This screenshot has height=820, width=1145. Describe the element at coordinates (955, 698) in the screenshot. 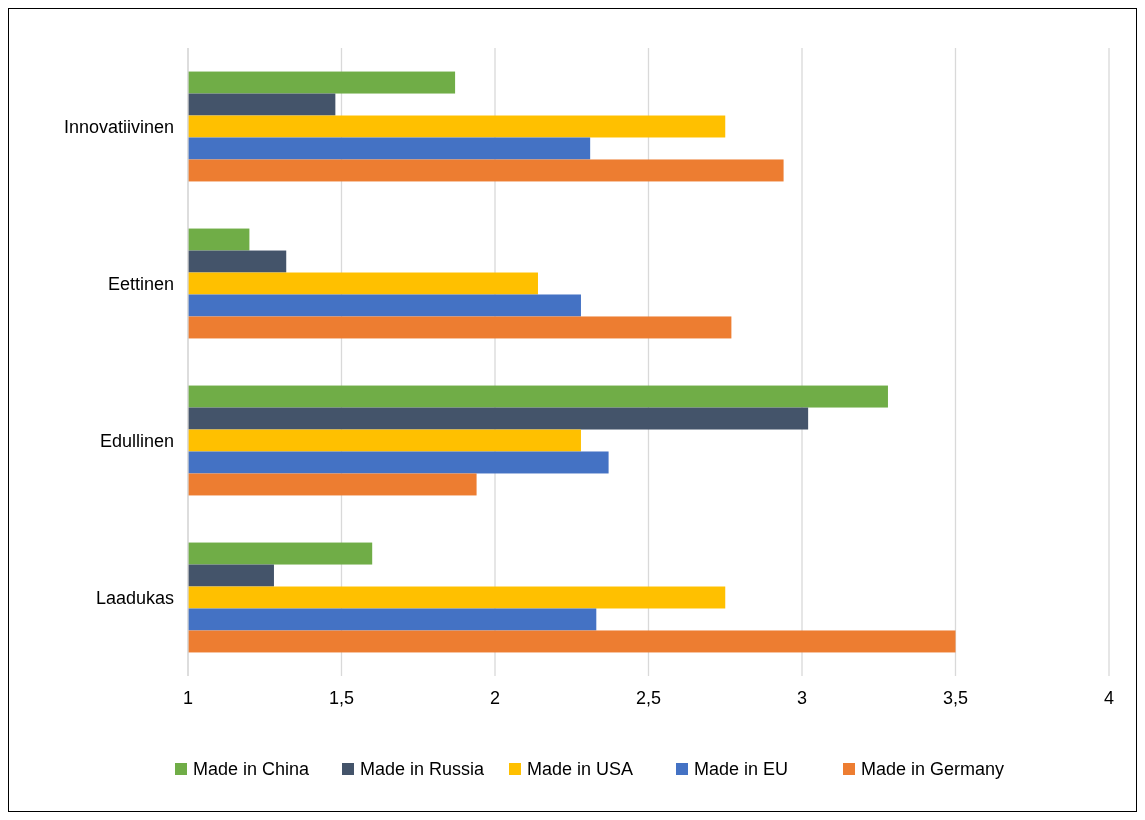

I see `x-tick-label: 3,5` at that location.